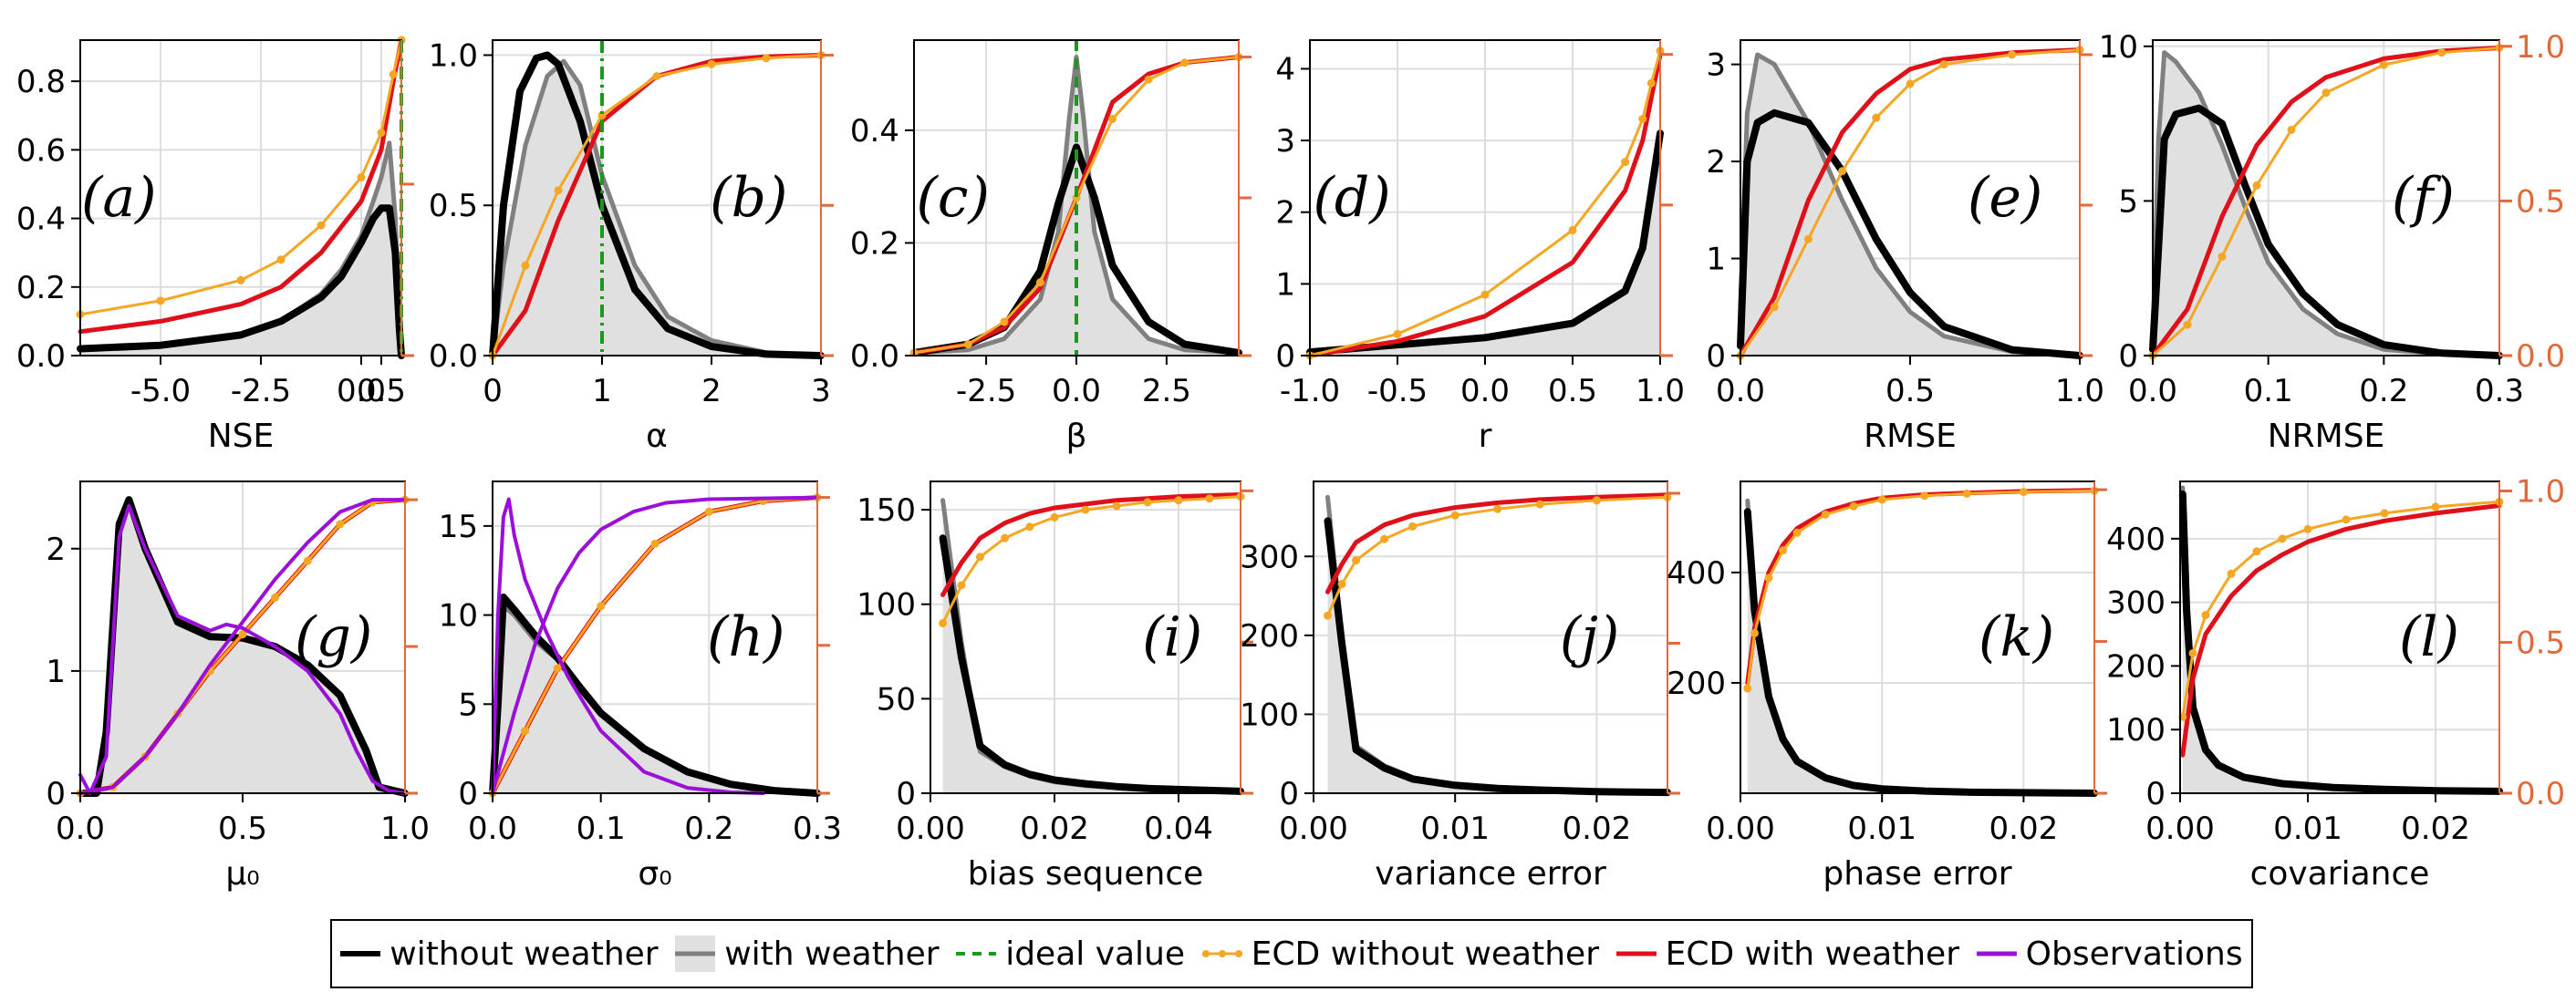  Describe the element at coordinates (2017, 637) in the screenshot. I see `panel-letter: (k)` at that location.